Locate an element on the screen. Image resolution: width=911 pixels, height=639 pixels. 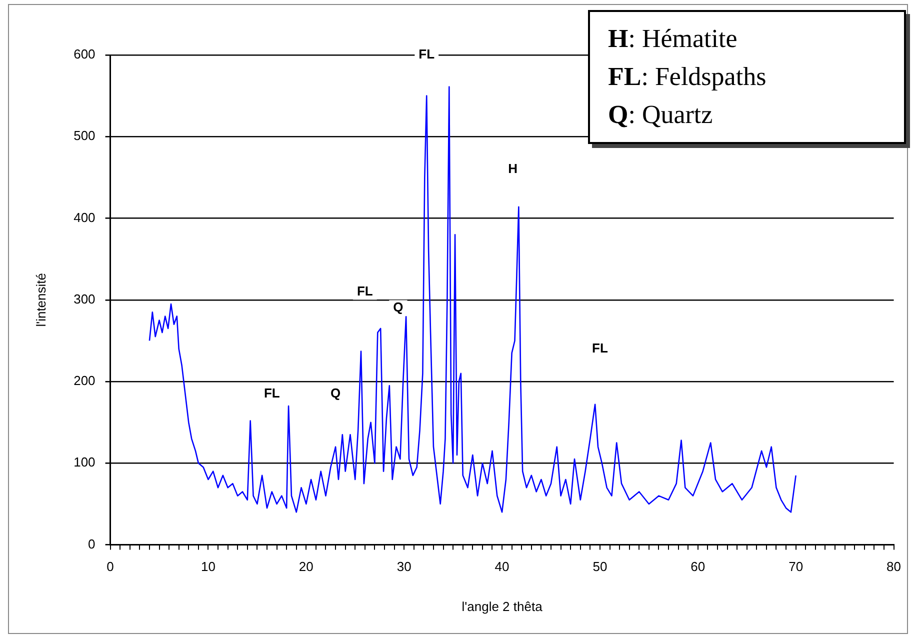
x-tick-label: 80 is located at coordinates (894, 566).